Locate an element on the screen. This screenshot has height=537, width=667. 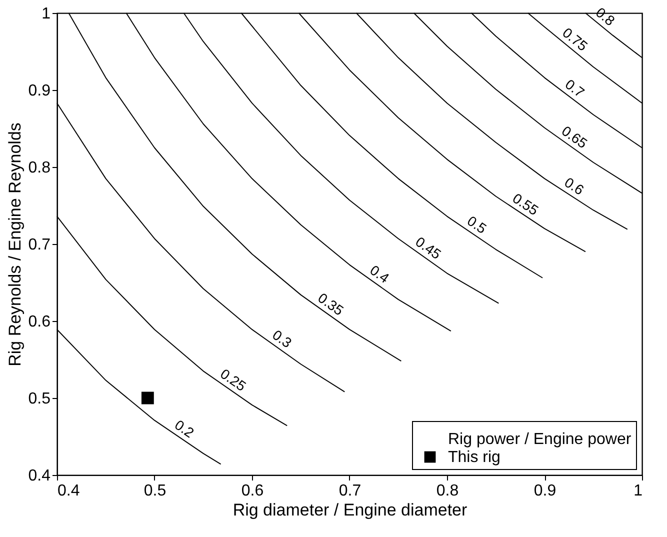
y-tick-label: 0.4 is located at coordinates (39, 476).